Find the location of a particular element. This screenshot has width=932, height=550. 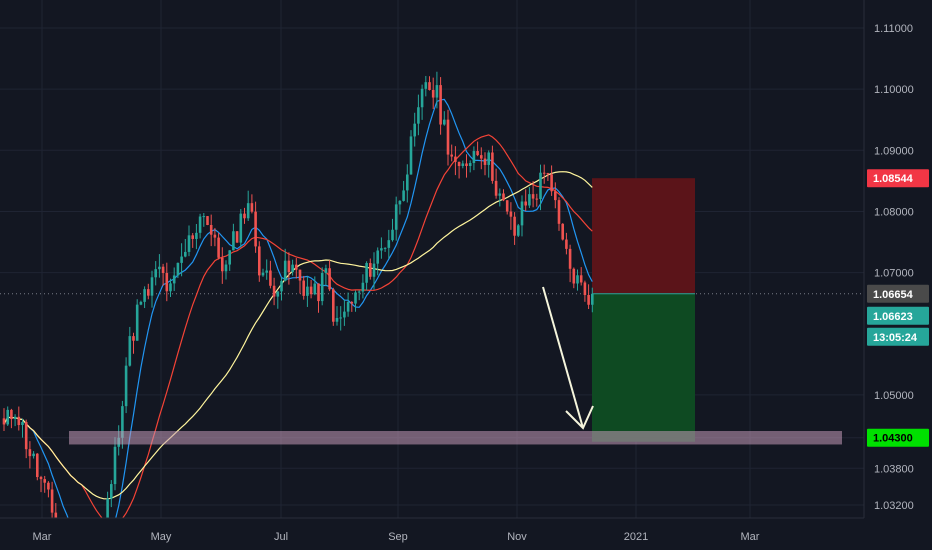

support-zone-rect is located at coordinates (455, 438).